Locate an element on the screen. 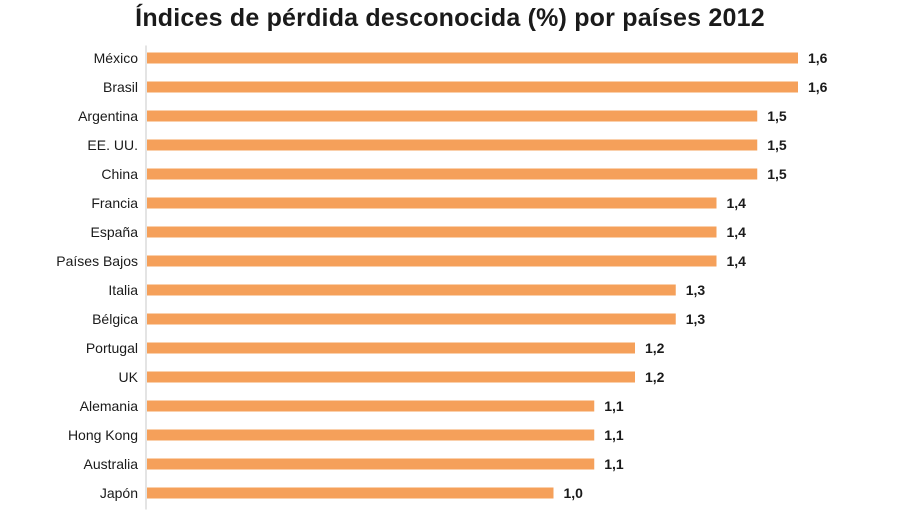  category-label-argentina: Argentina is located at coordinates (108, 116).